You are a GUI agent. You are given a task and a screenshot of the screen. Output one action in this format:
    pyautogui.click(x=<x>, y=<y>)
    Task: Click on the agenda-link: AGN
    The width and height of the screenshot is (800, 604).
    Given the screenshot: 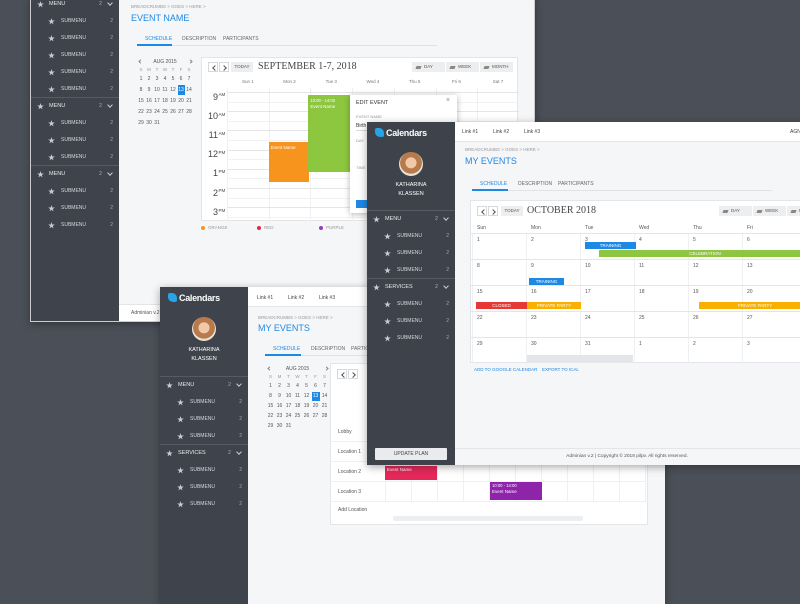 What is the action you would take?
    pyautogui.click(x=795, y=132)
    